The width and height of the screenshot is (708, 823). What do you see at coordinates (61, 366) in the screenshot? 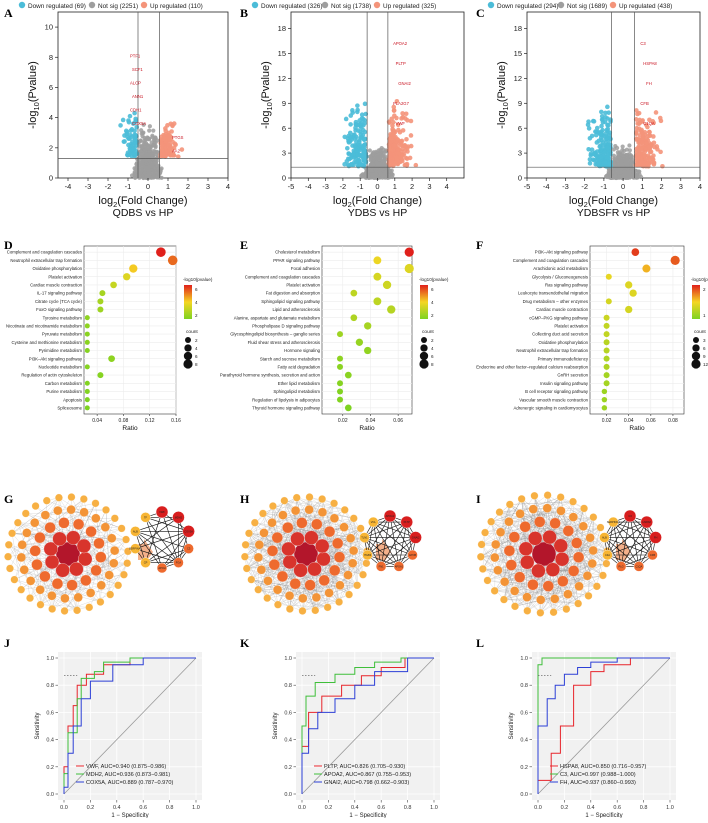
I see `term-label: Nucleotide metabolism` at bounding box center [61, 366].